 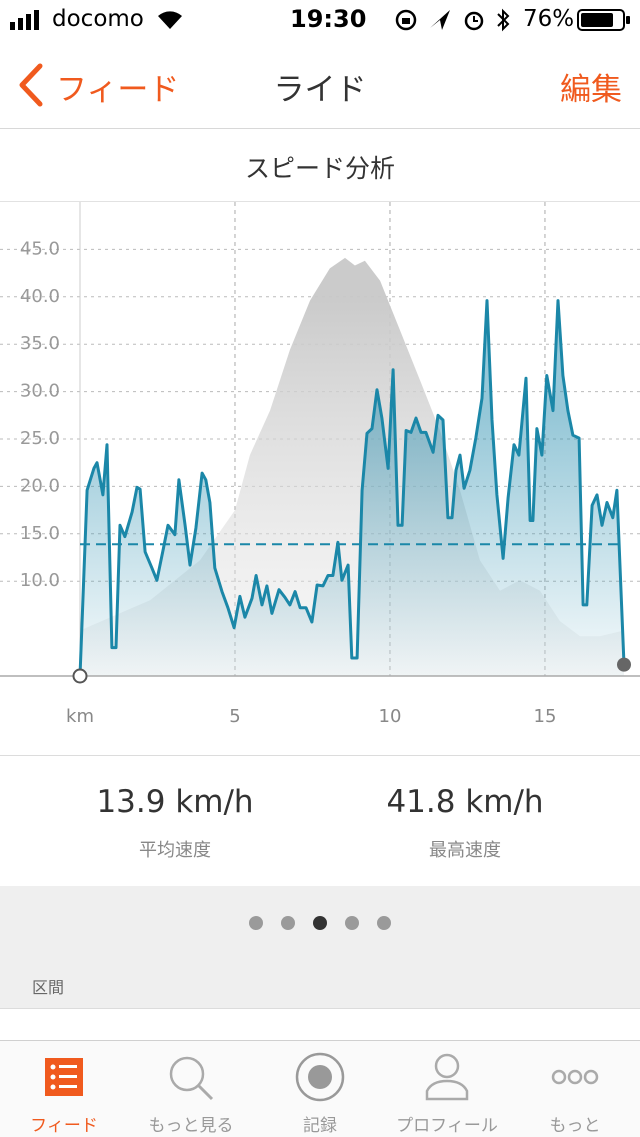 I want to click on status-icons, so click(x=452, y=20).